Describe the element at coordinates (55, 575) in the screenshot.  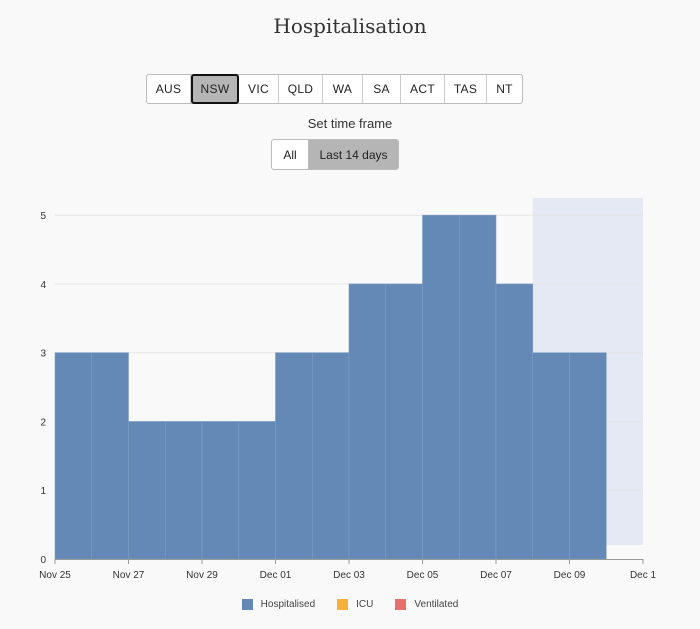
I see `x-tick-label: Nov 25` at that location.